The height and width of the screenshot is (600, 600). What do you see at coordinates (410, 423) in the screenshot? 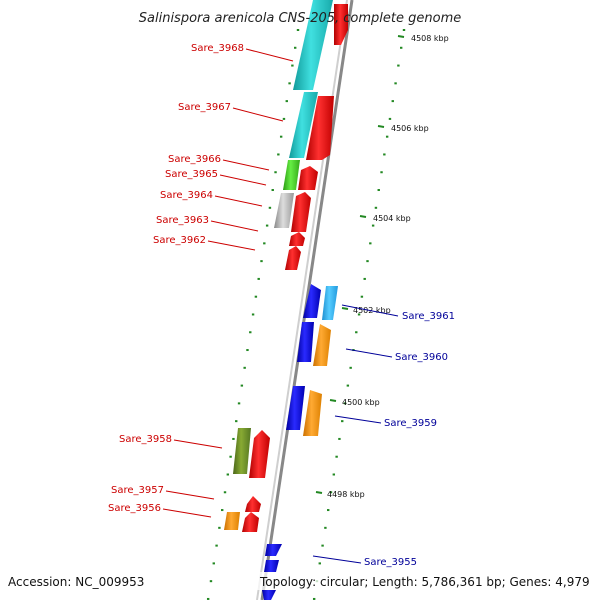
I see `gene-label-sare-3959: Sare_3959` at bounding box center [410, 423].